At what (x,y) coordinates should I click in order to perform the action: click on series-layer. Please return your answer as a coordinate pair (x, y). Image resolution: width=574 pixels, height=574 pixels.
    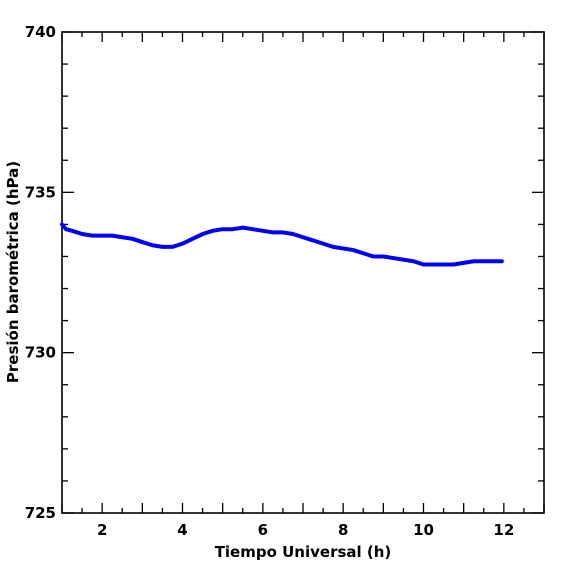
    Looking at the image, I should click on (282, 244).